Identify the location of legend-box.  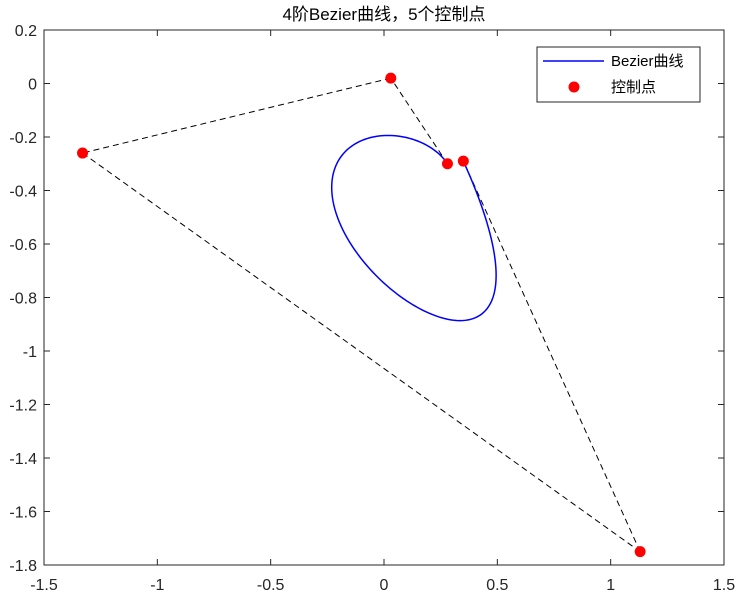
(618, 74).